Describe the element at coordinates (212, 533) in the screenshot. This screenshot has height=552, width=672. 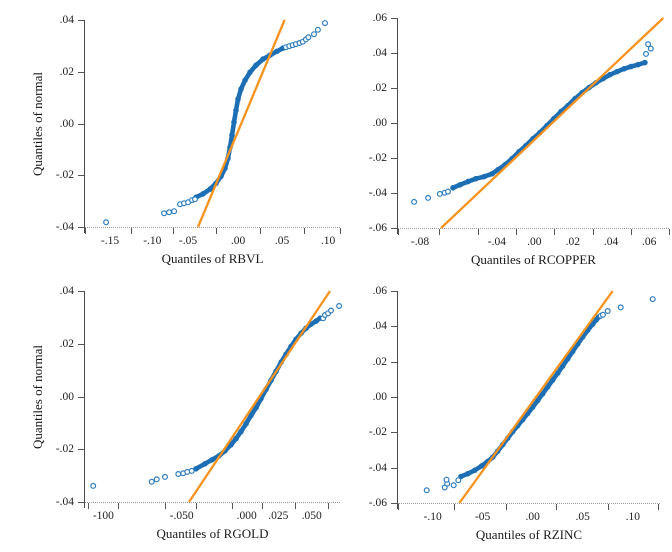
I see `x-axis-title: Quantiles of RGOLD` at that location.